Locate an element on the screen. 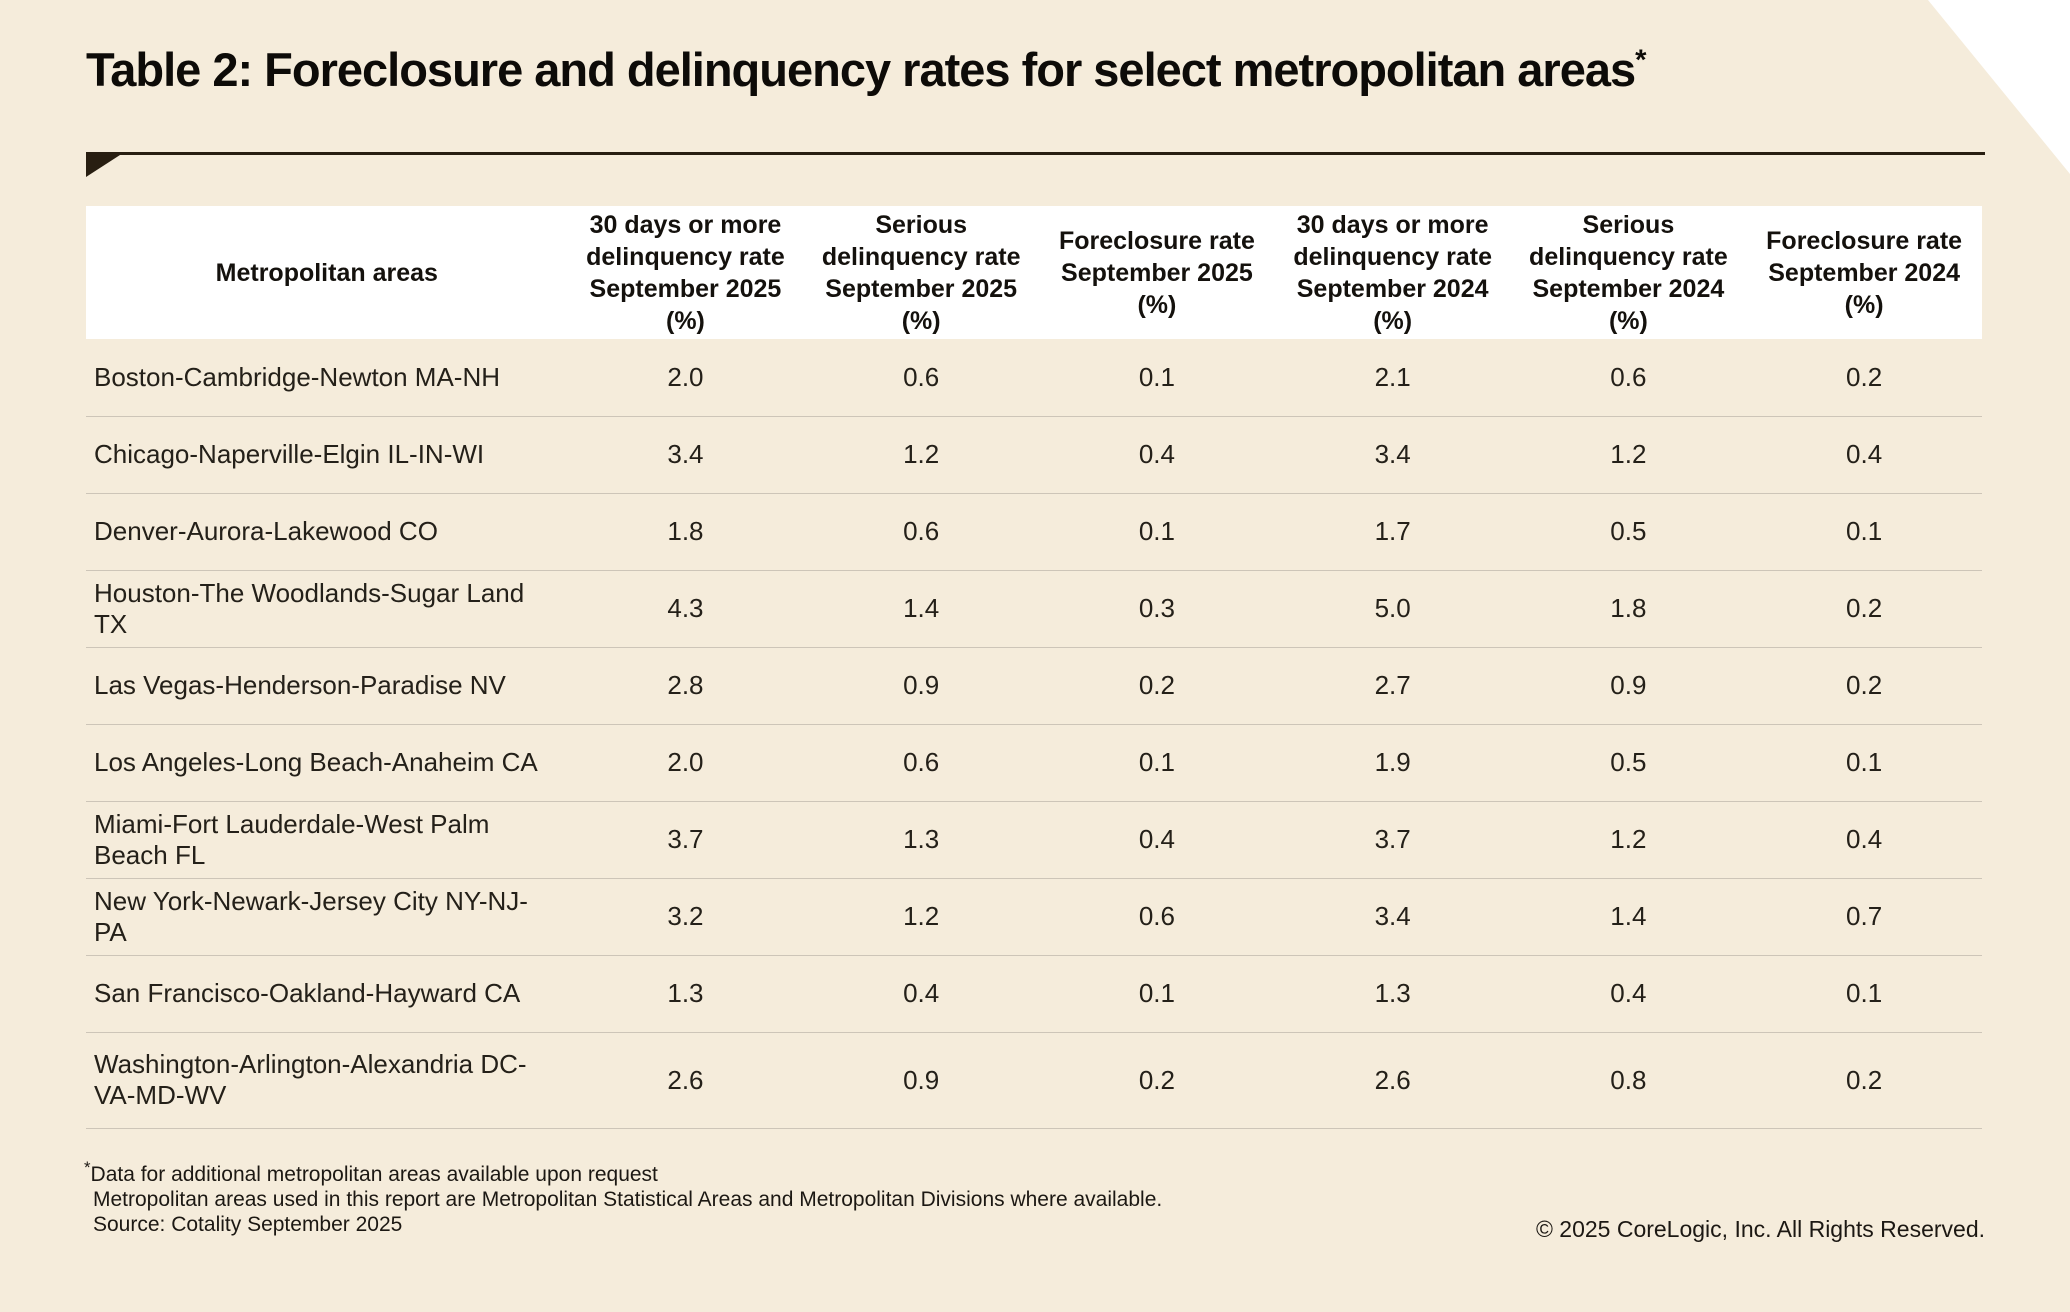 This screenshot has width=2070, height=1312. rule-pennant-icon is located at coordinates (103, 166).